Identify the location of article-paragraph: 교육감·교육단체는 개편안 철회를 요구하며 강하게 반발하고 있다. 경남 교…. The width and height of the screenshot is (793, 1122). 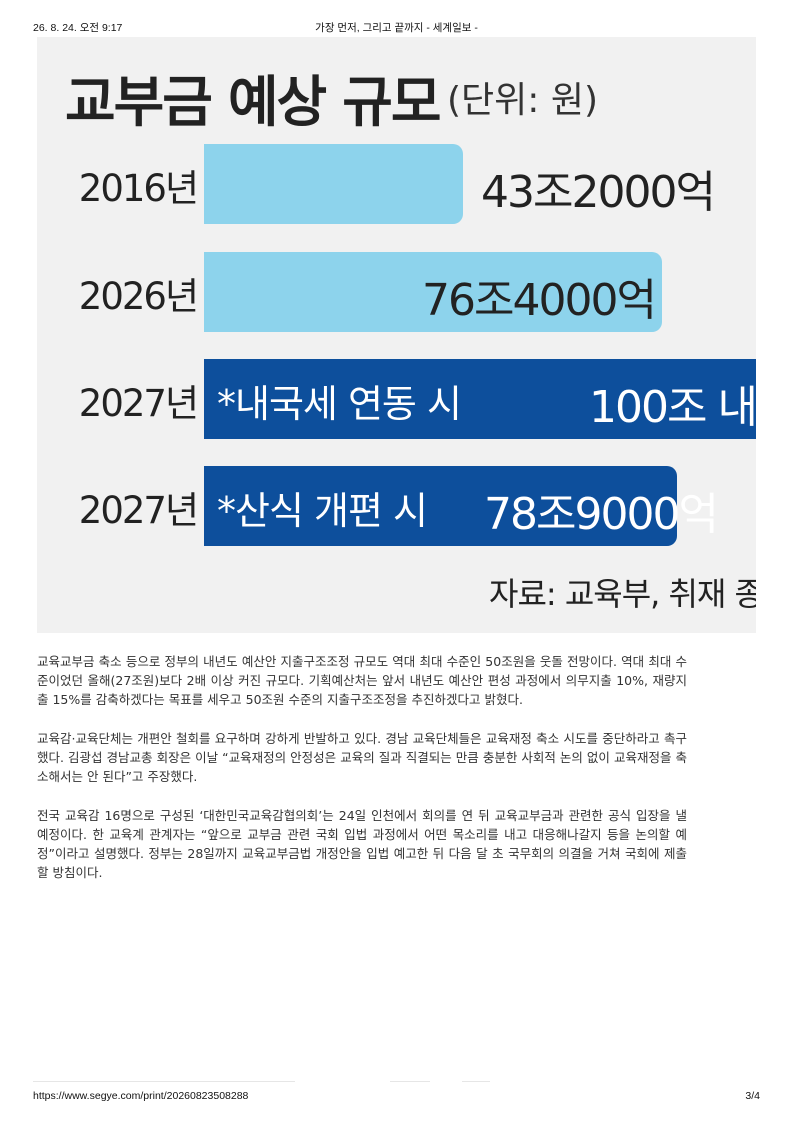
(362, 757).